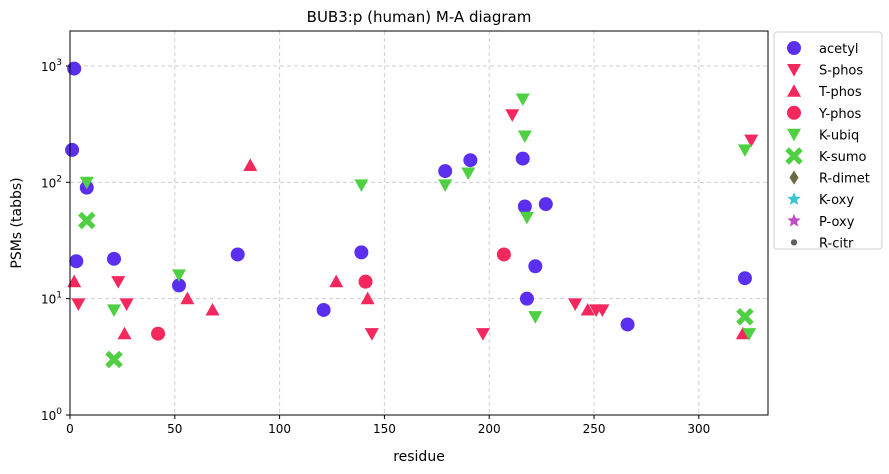  I want to click on legend-item: R-dimet, so click(829, 178).